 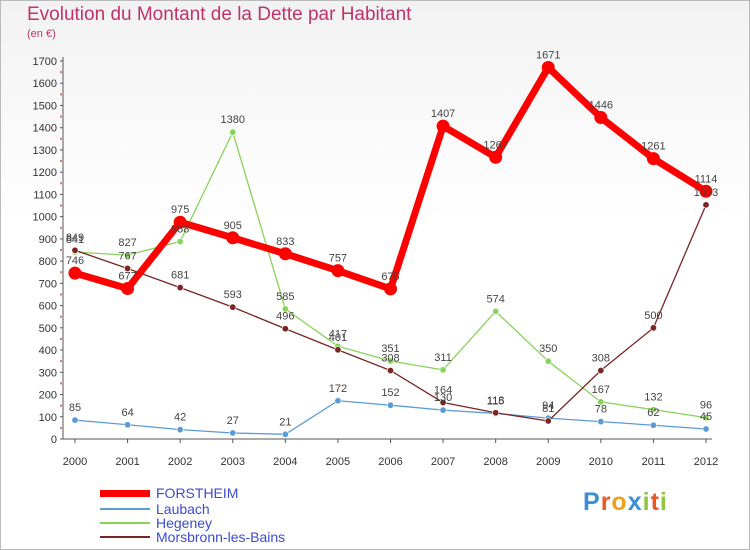 What do you see at coordinates (285, 297) in the screenshot?
I see `data-label: 585` at bounding box center [285, 297].